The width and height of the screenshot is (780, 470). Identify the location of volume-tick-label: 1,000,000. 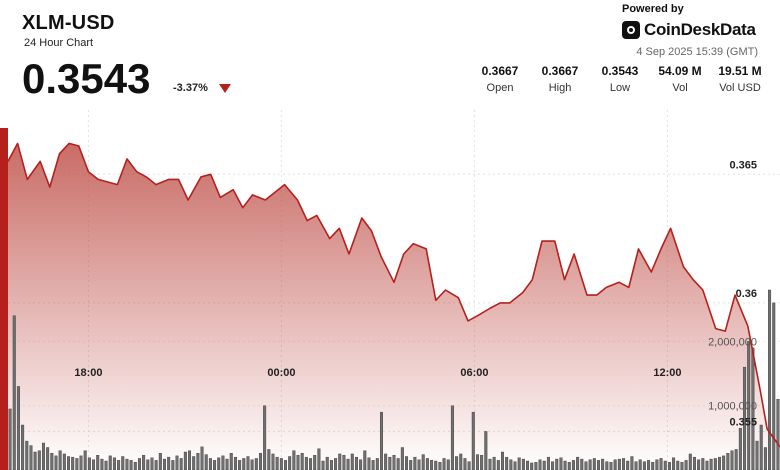
(732, 407).